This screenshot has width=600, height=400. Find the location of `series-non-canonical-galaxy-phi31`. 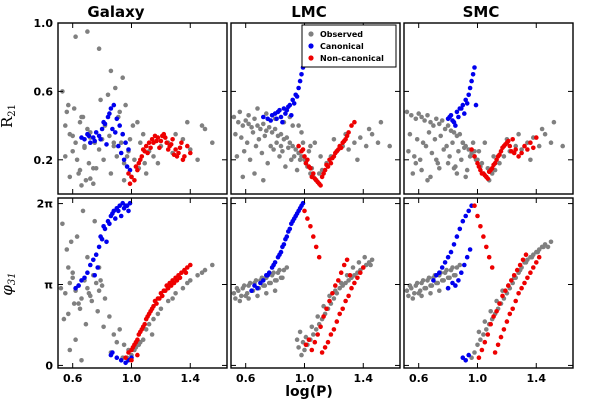

series-non-canonical-galaxy-phi31 is located at coordinates (158, 312).